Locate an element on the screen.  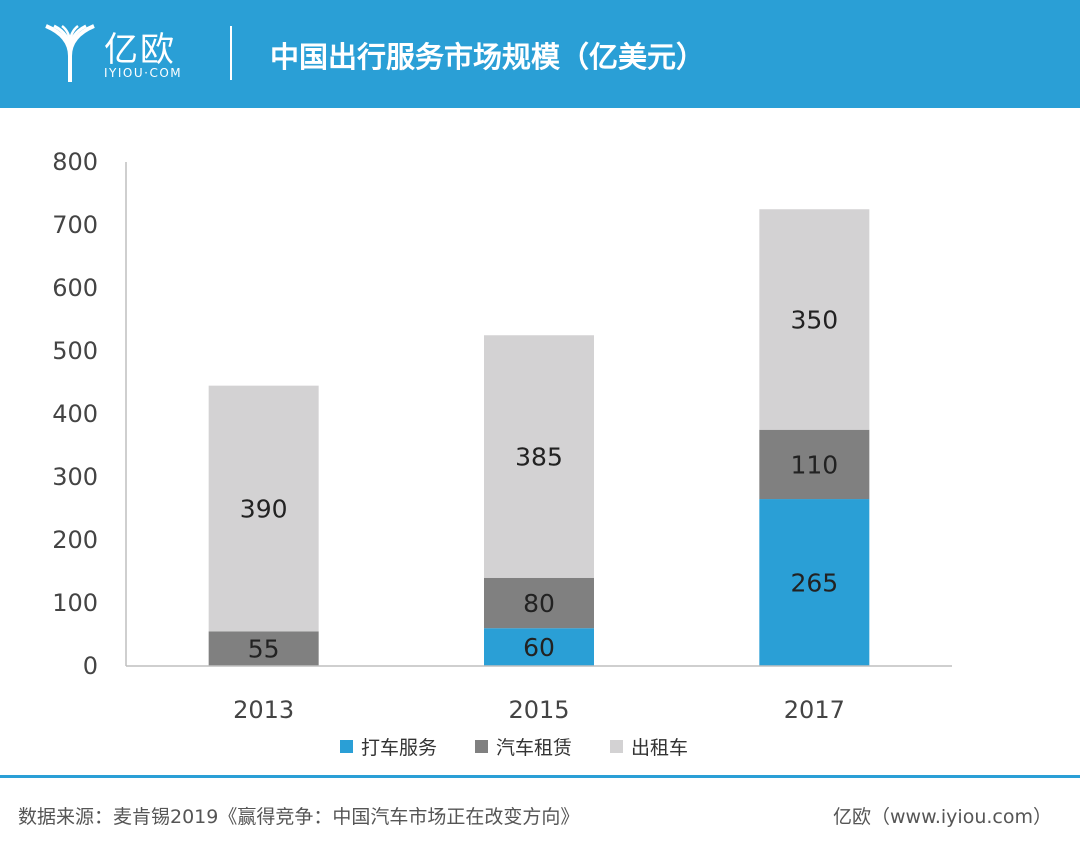
y-tick-label: 500 is located at coordinates (75, 351).